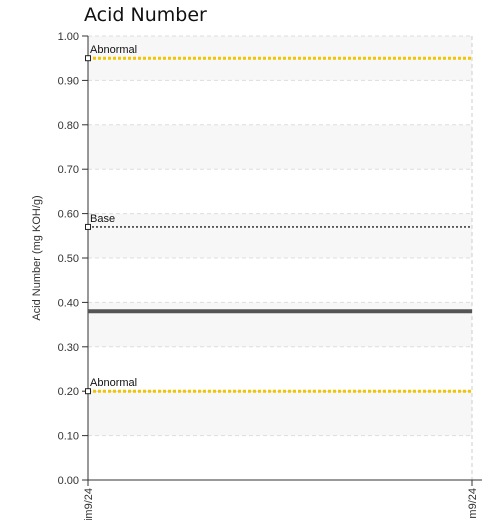 Image resolution: width=500 pixels, height=520 pixels. I want to click on y-tick-label: 0.80, so click(68, 126).